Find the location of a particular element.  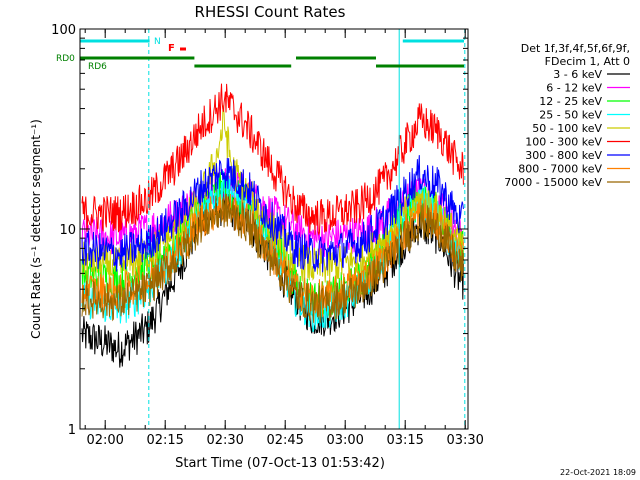

legend-header-line-2: FDecim 1, Att 0 is located at coordinates (587, 61).